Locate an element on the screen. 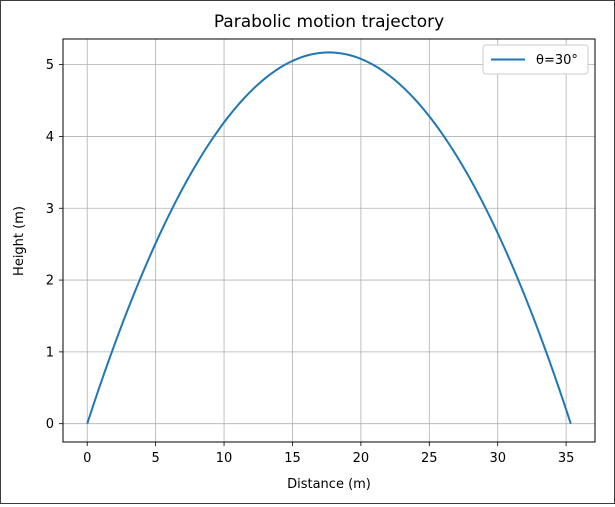 This screenshot has width=615, height=507. y-tick-label: 5 is located at coordinates (50, 65).